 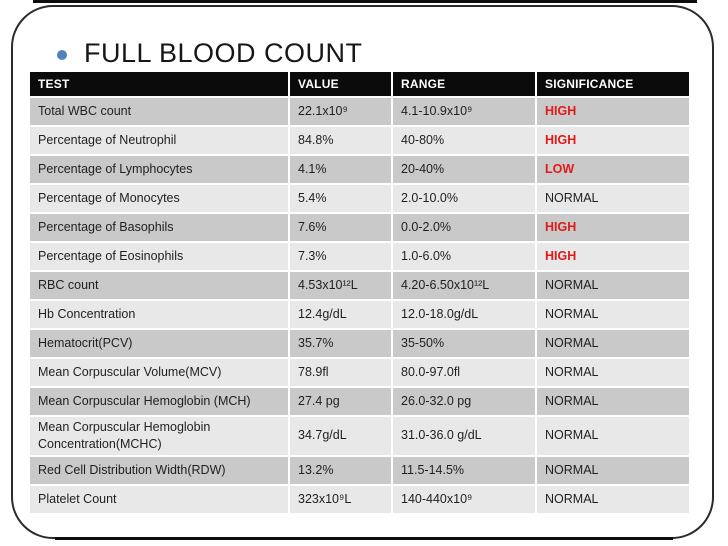 I want to click on page-title: FULL BLOOD COUNT, so click(x=223, y=53).